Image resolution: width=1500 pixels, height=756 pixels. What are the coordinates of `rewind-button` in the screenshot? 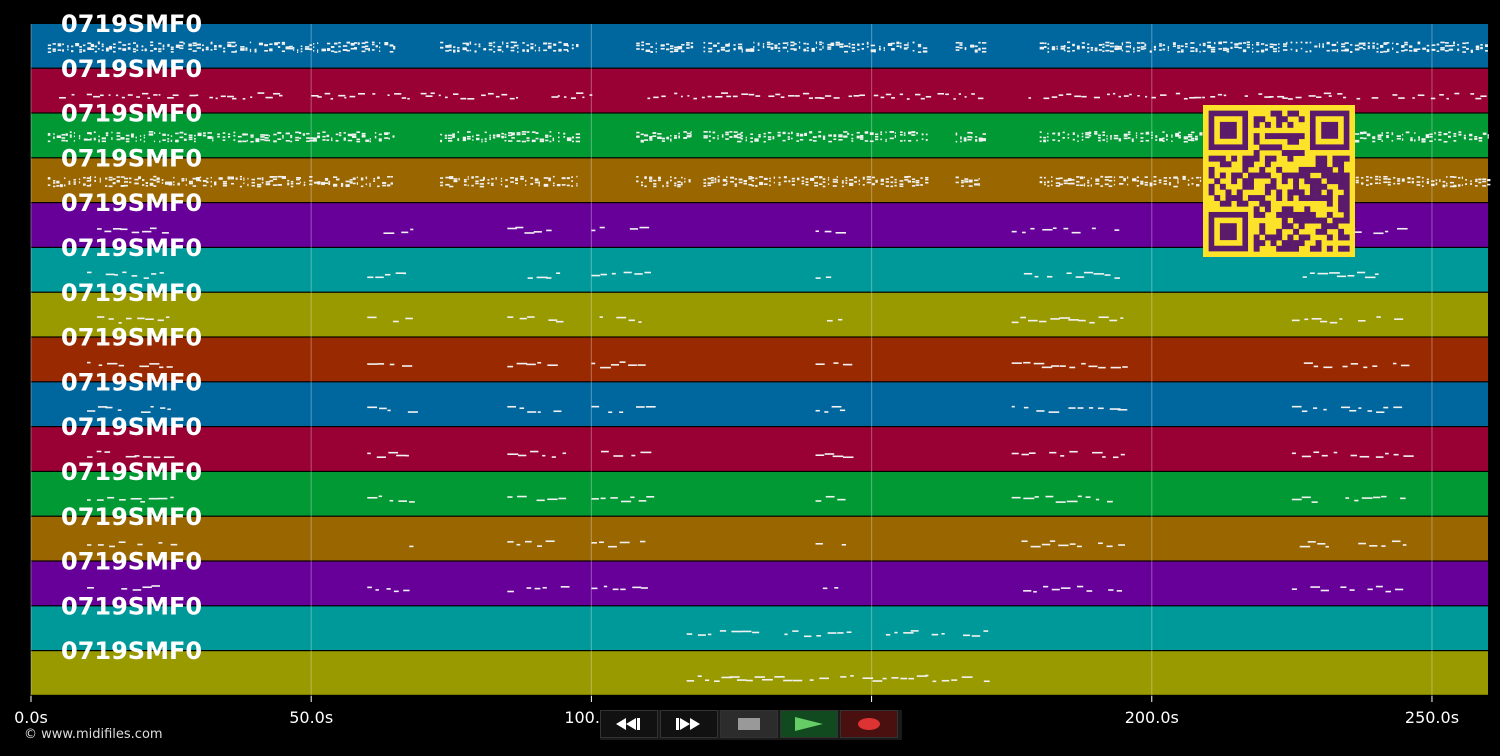 It's located at (629, 724).